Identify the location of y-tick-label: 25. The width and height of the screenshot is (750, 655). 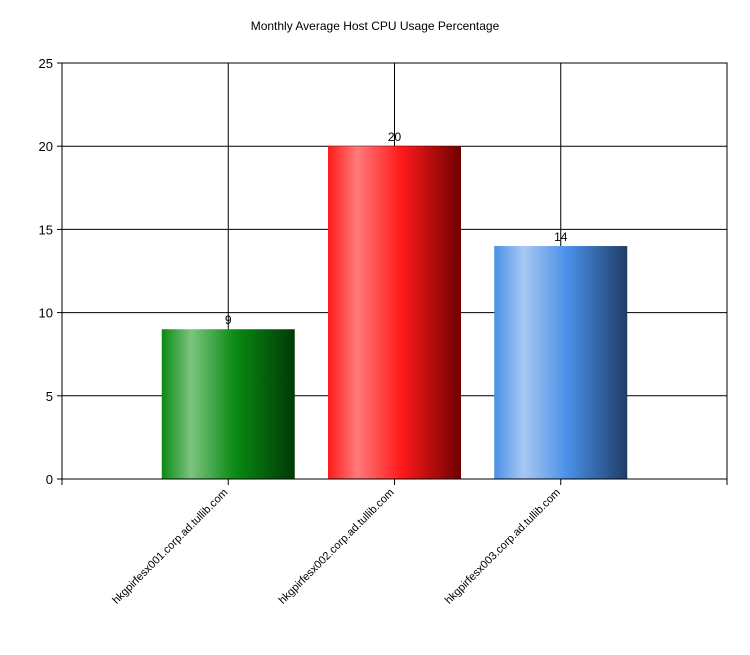
(46, 63).